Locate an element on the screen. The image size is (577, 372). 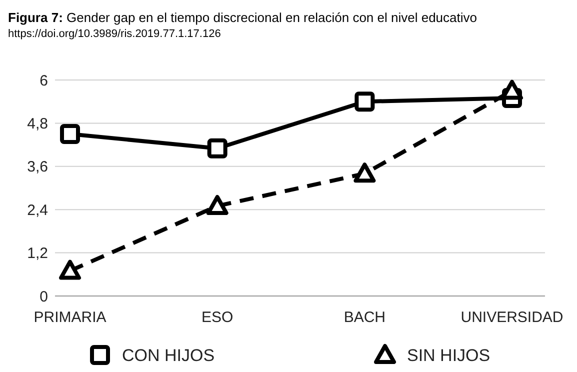
x-tick-label: ESO is located at coordinates (217, 317).